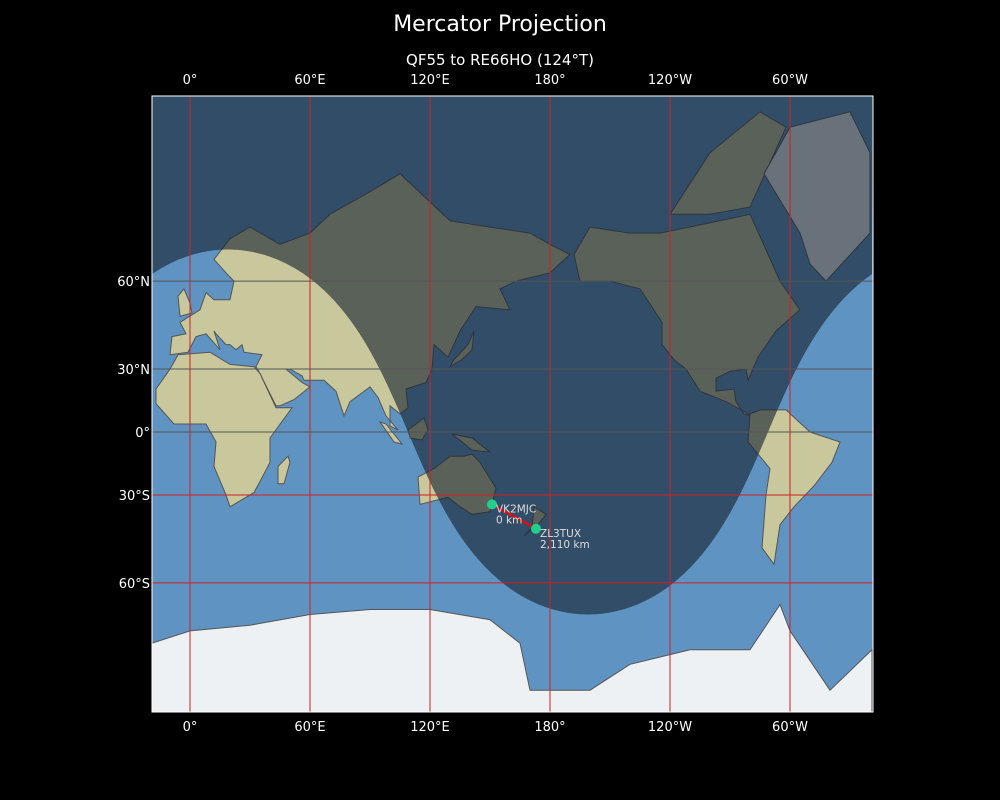 This screenshot has width=1000, height=800. I want to click on lon-tick-label-bottom: 60°E, so click(309, 727).